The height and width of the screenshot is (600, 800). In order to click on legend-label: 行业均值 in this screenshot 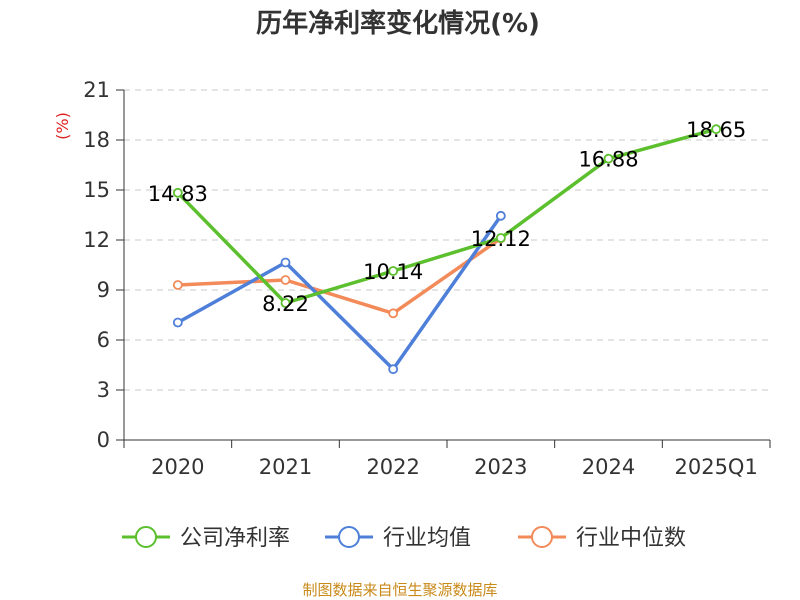, I will do `click(427, 538)`.